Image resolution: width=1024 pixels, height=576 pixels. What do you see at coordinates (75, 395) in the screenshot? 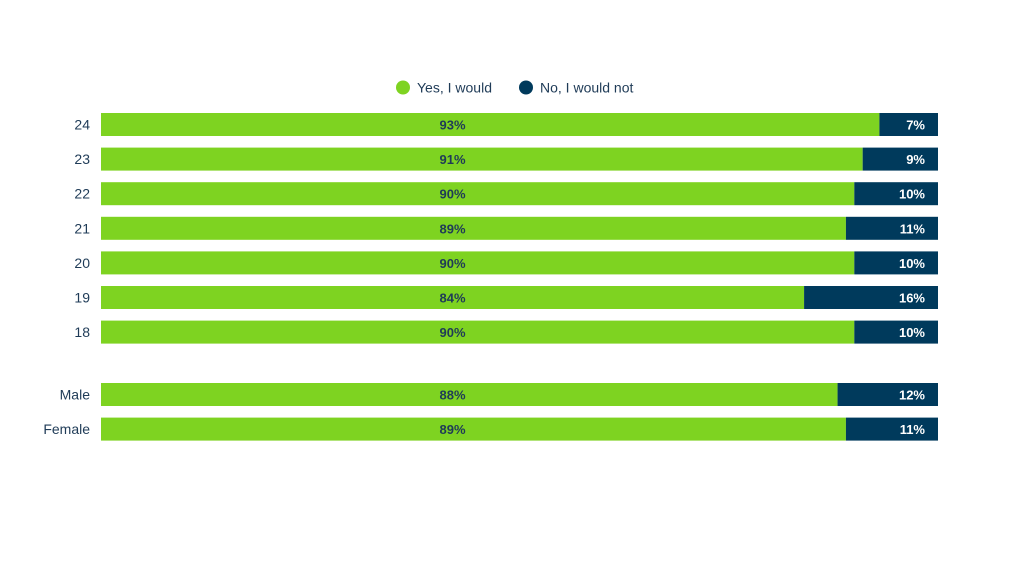
I see `category-label: Male` at bounding box center [75, 395].